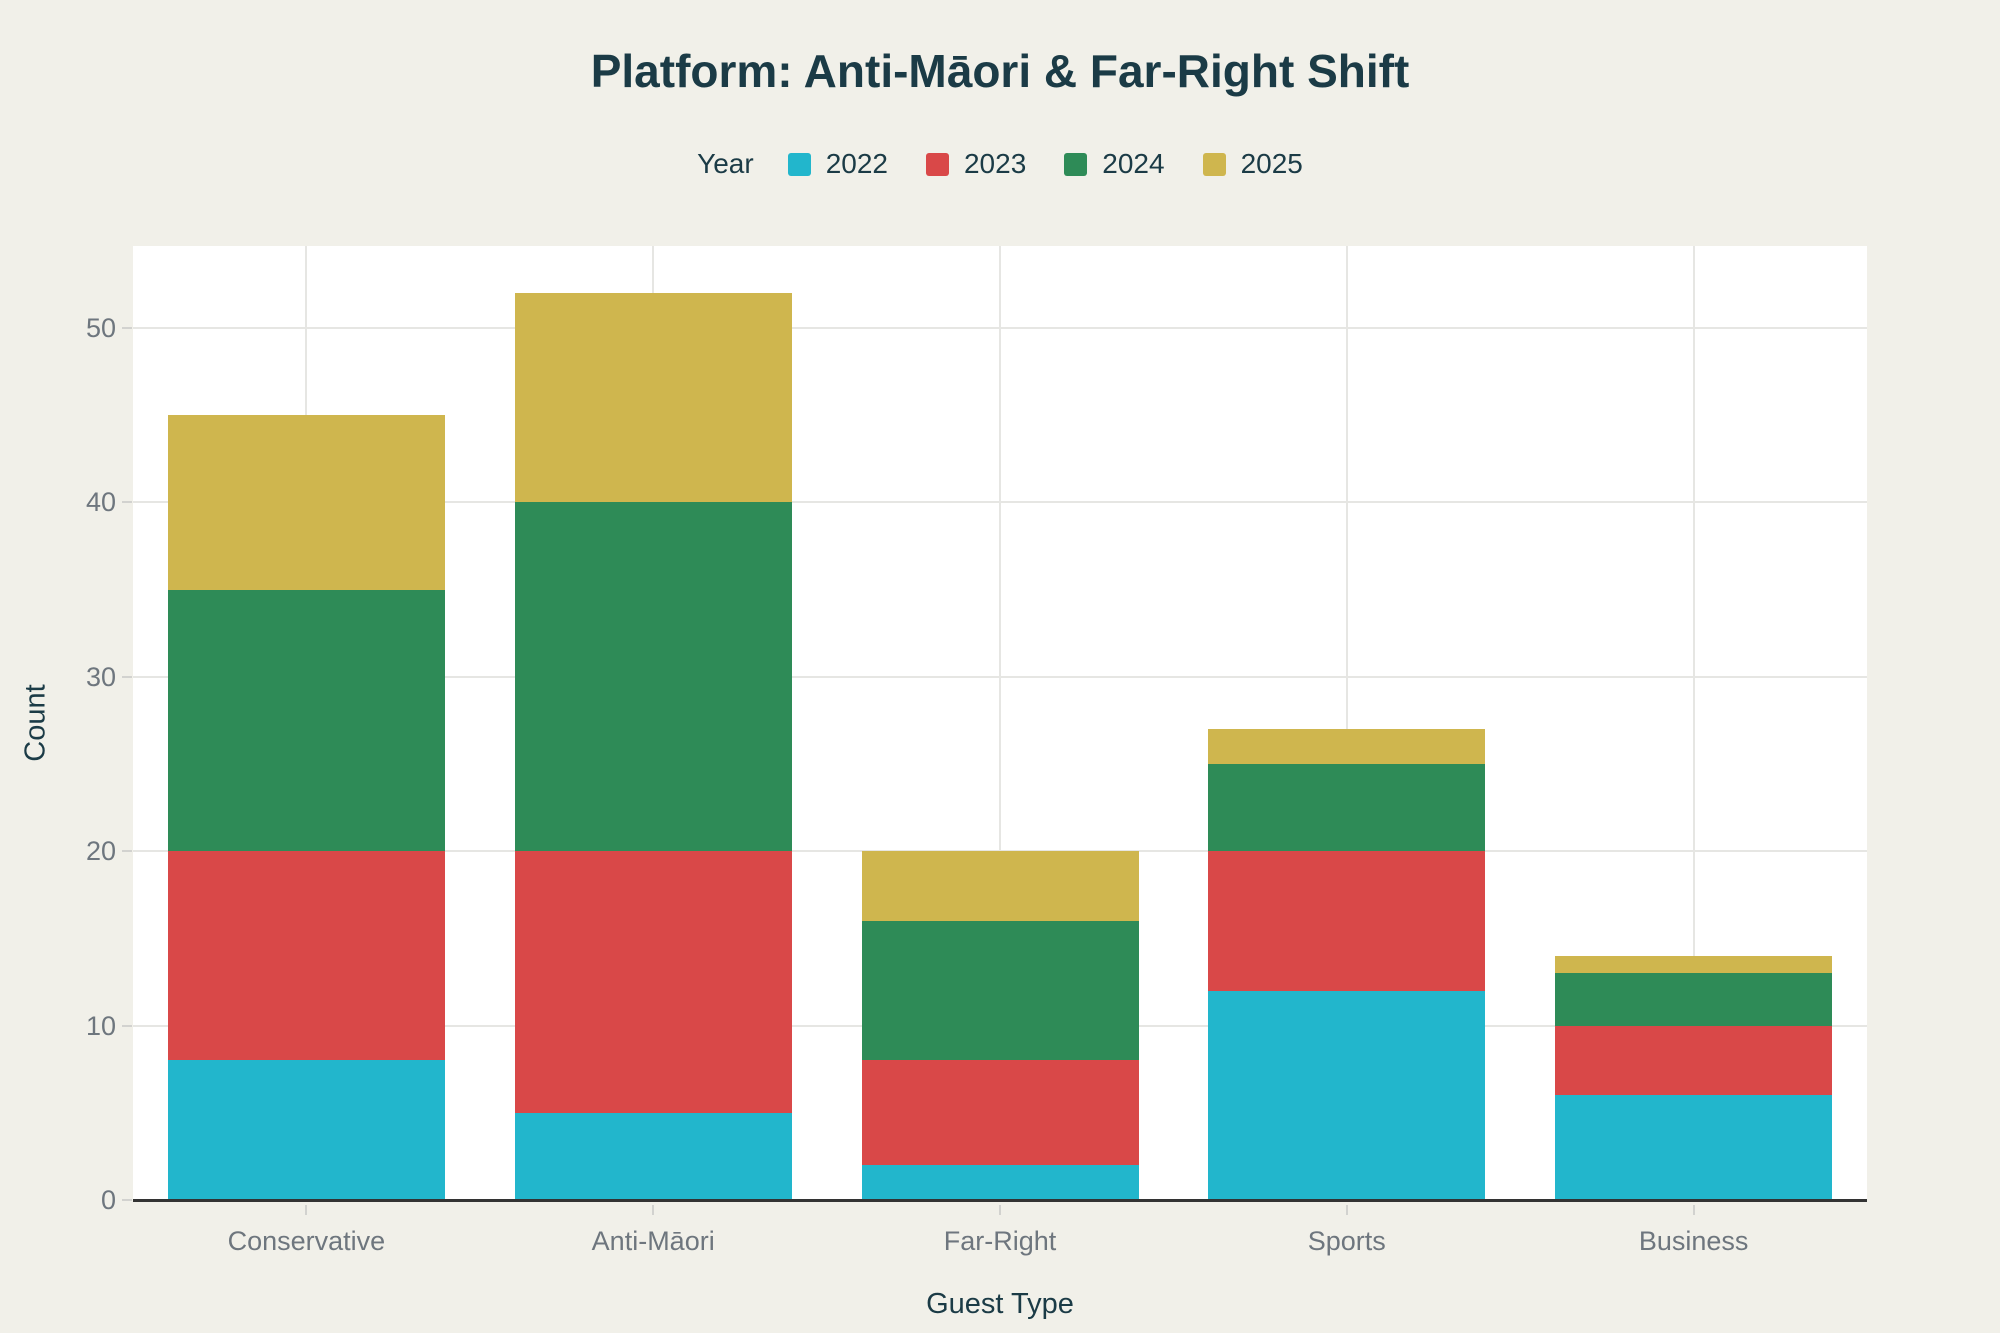 This screenshot has width=2000, height=1333. I want to click on legend-items: 2022 2023 2024 2025, so click(1045, 164).